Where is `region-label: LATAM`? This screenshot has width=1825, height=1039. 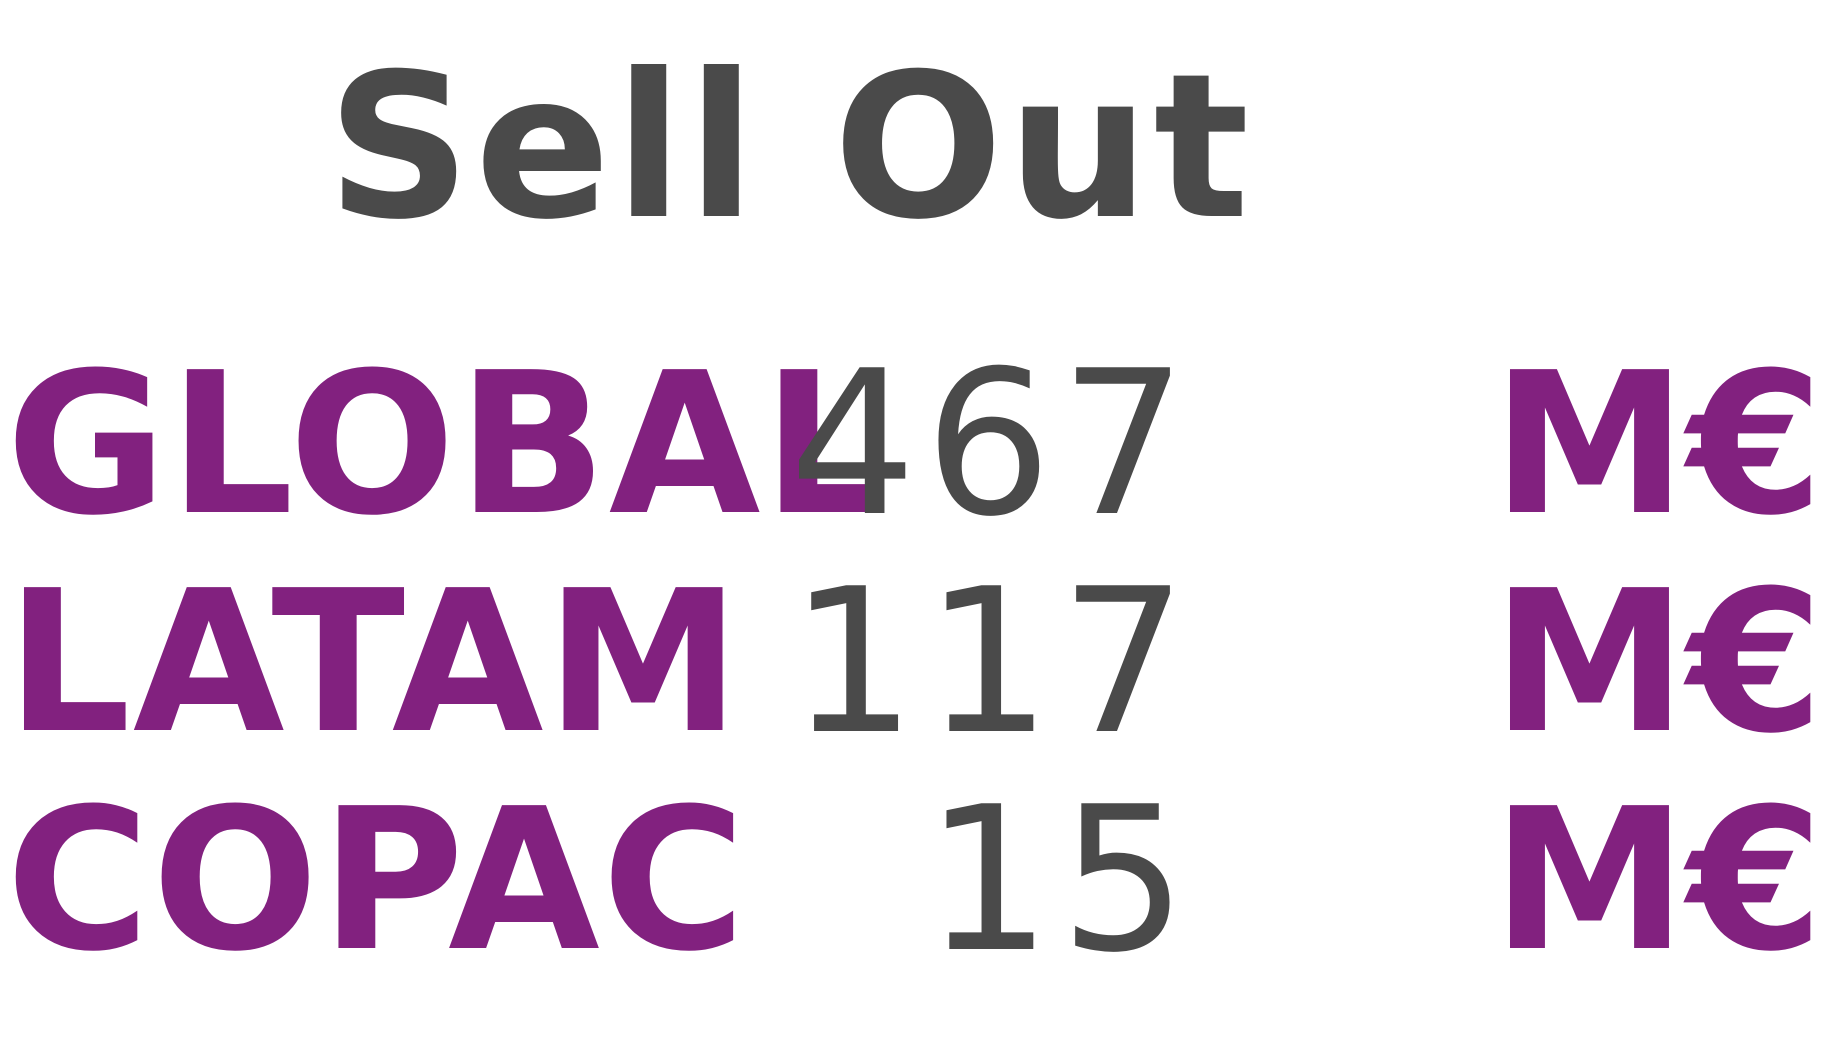
region-label: LATAM is located at coordinates (374, 663).